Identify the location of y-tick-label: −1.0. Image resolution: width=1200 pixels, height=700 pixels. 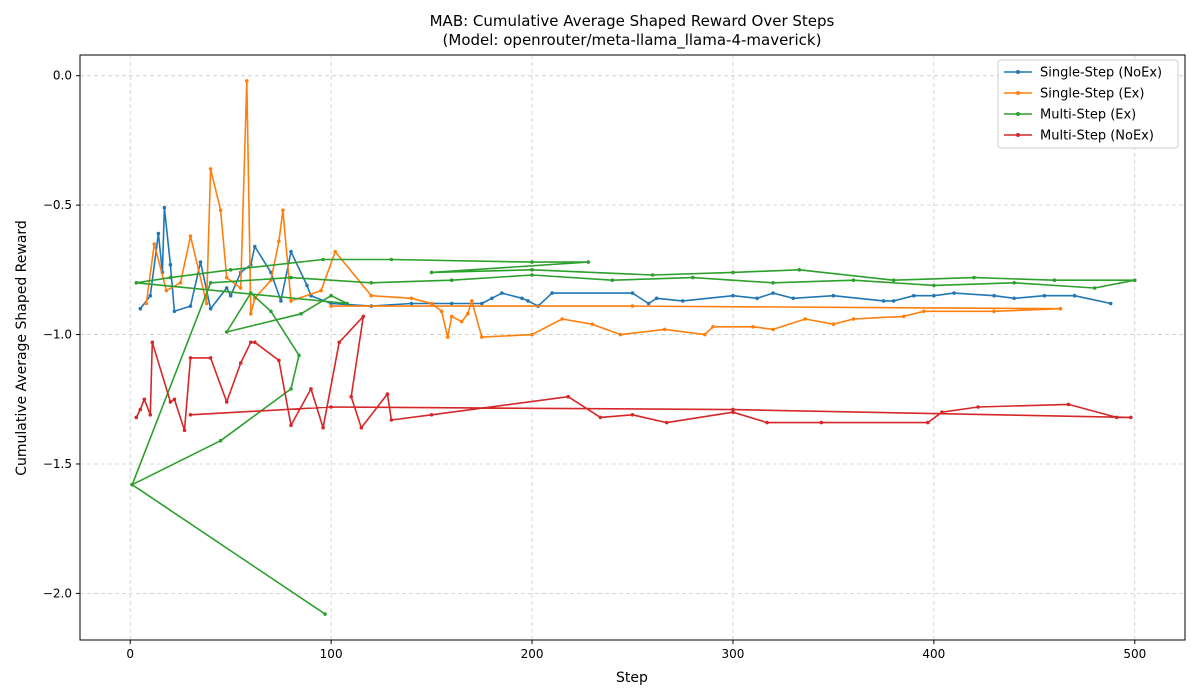
(57, 335).